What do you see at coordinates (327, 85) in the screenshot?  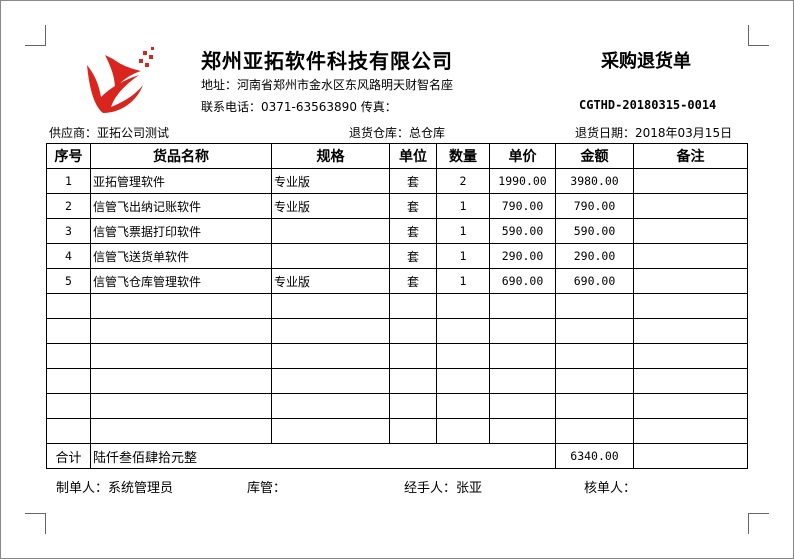 I see `company-address: 地址：河南省郑州市金水区东风路明天财智名座` at bounding box center [327, 85].